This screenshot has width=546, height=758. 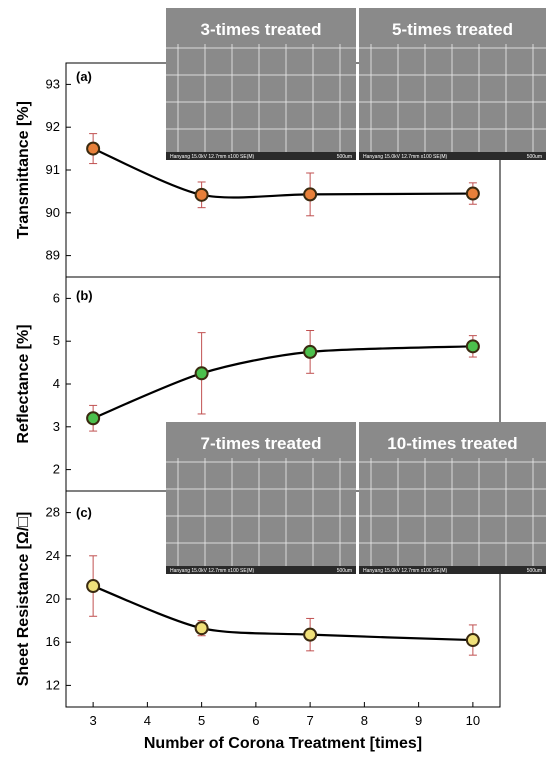 I want to click on panel-b-ytick-label: 6, so click(x=56, y=297).